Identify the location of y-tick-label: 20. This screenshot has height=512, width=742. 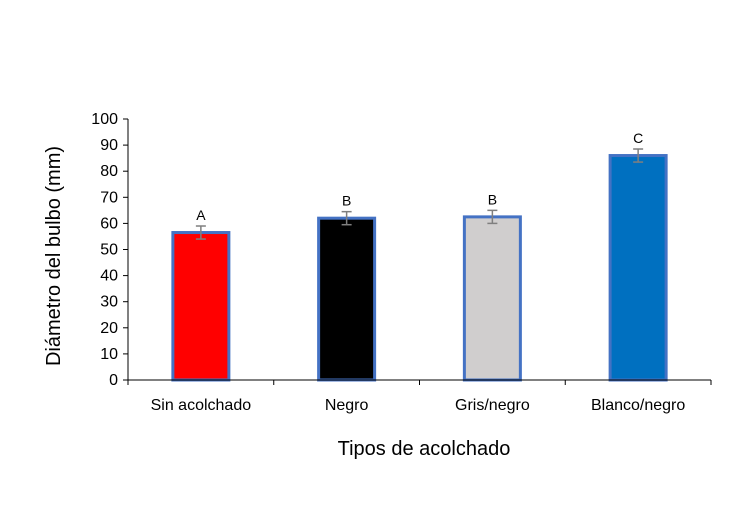
(109, 328).